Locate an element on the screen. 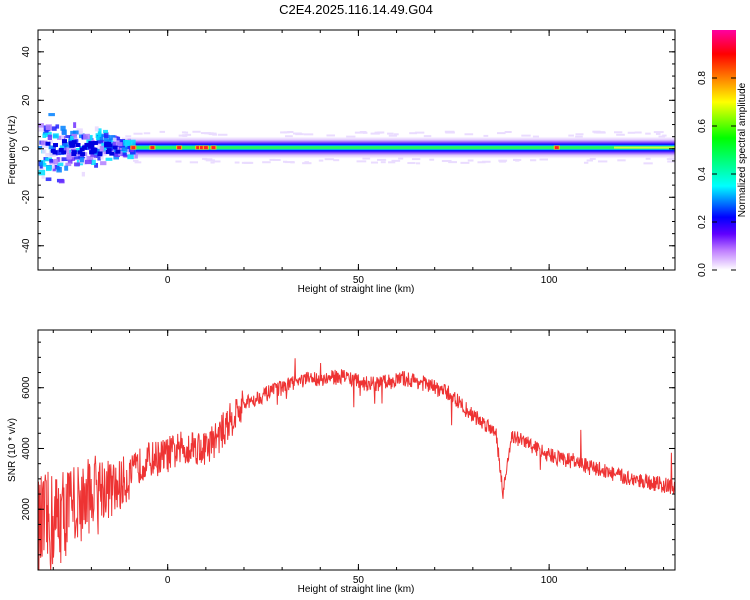  spectrogram-late-streak is located at coordinates (644, 147).